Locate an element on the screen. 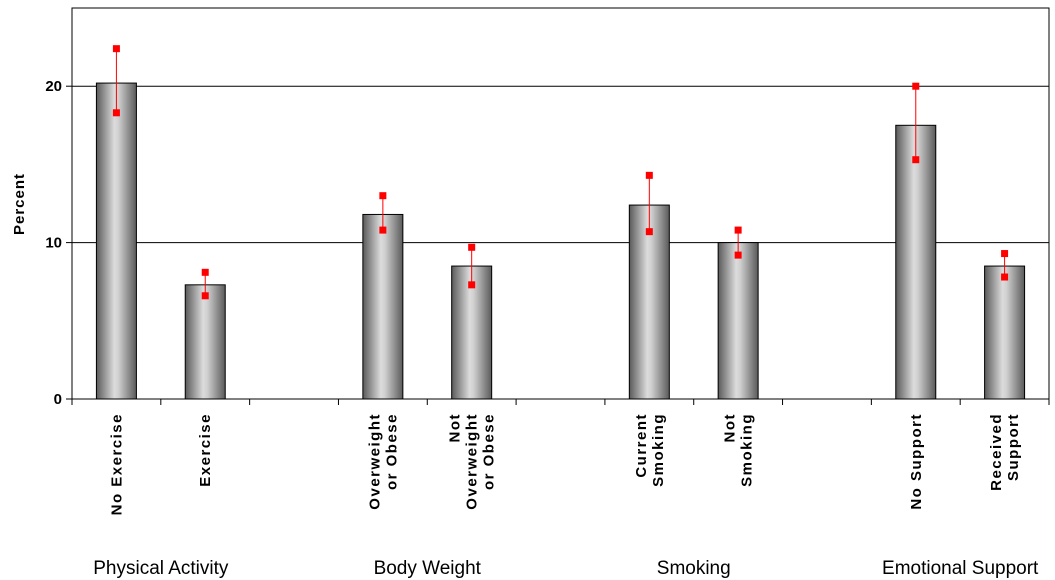  x-tick-label-line: No Support is located at coordinates (916, 461).